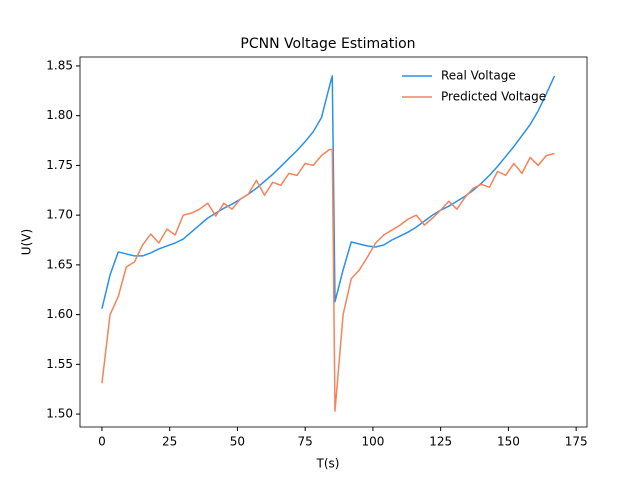 The height and width of the screenshot is (480, 640). I want to click on x-axis-label: T(s), so click(328, 464).